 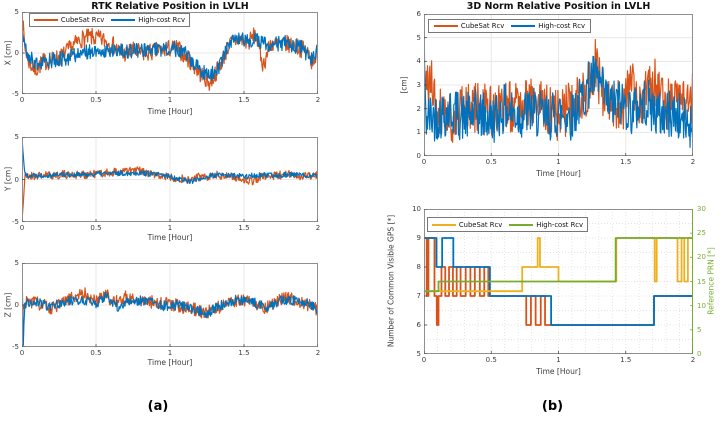 What do you see at coordinates (416, 209) in the screenshot?
I see `y-tick-label: 10` at bounding box center [416, 209].